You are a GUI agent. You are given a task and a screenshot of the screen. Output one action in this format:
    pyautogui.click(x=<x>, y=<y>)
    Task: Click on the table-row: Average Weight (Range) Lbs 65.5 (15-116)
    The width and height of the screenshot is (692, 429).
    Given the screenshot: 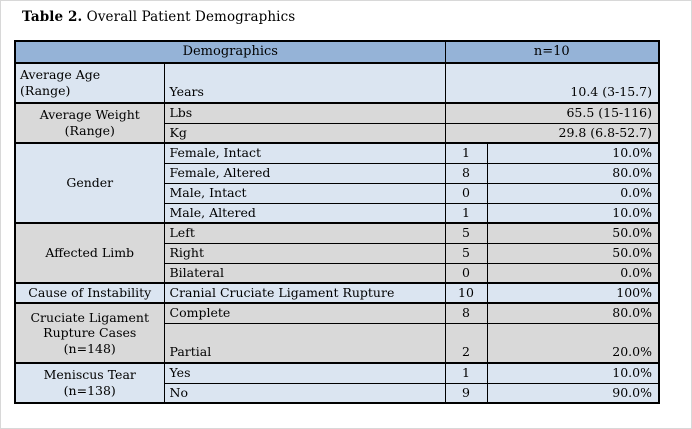 What is the action you would take?
    pyautogui.click(x=337, y=123)
    